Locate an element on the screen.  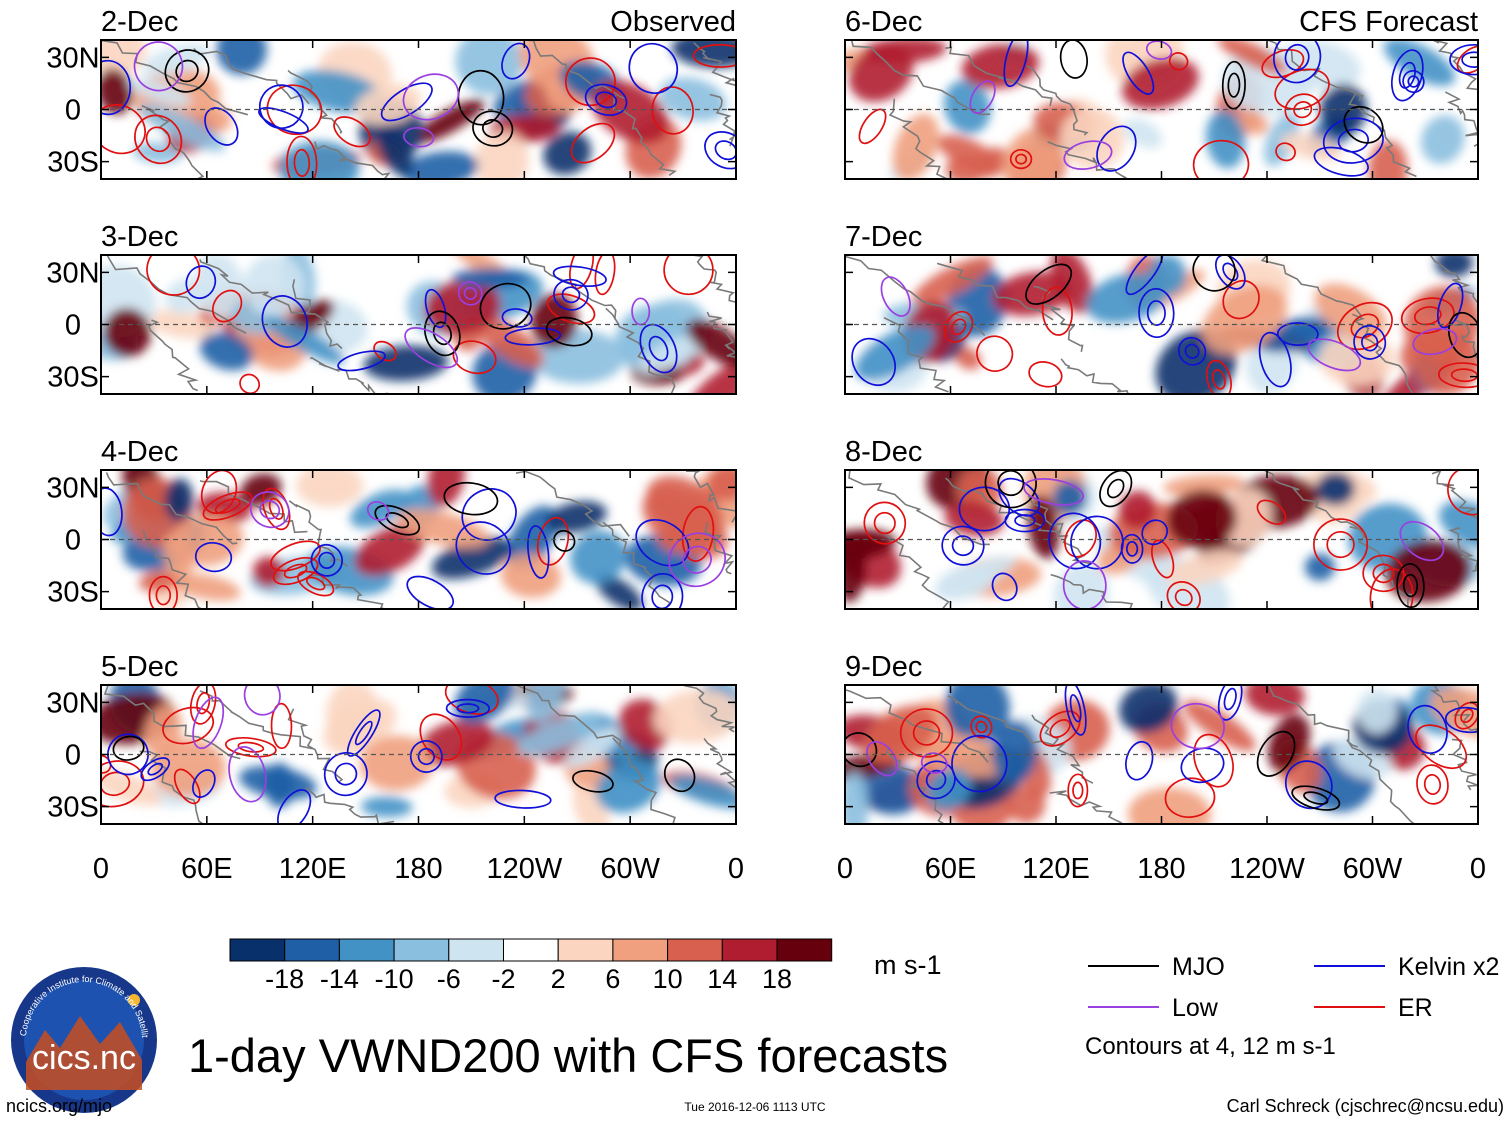
panel-date-label: 5-Dec is located at coordinates (139, 667).